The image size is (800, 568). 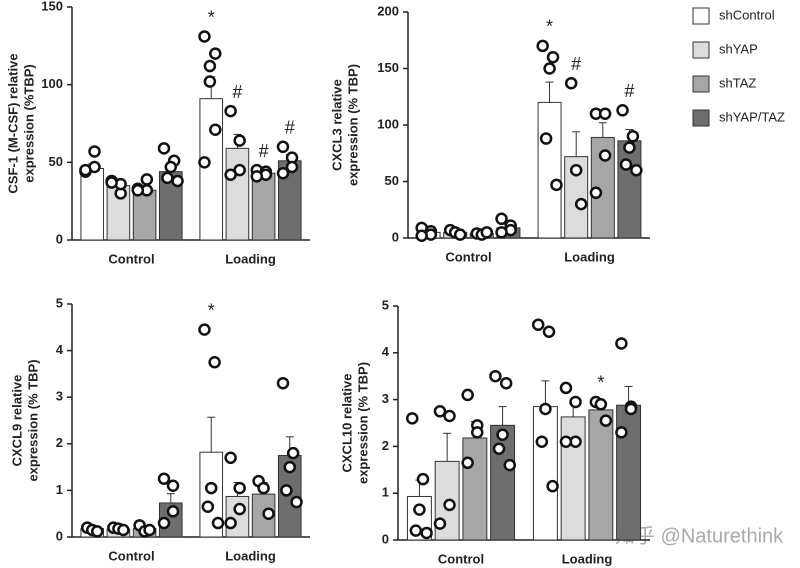 I want to click on watermark: 知乎 @Naturethink, so click(x=699, y=535).